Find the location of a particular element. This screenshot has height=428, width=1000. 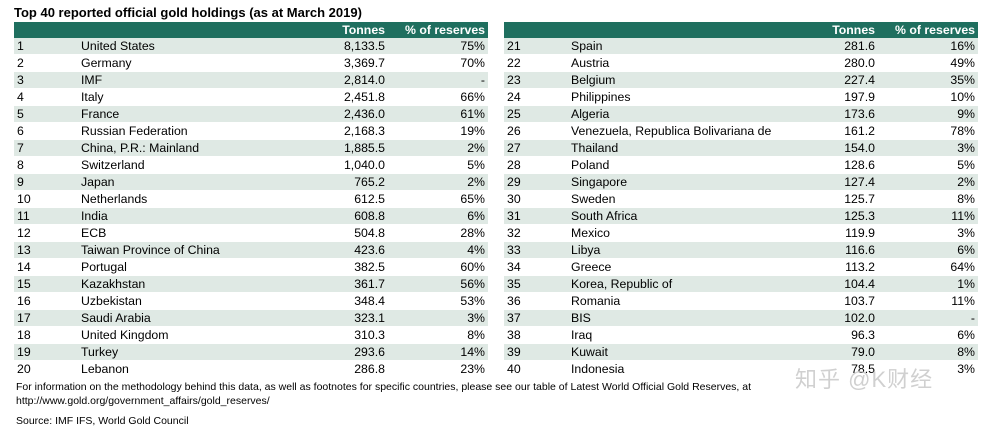

row-country: Indonesia is located at coordinates (678, 369).